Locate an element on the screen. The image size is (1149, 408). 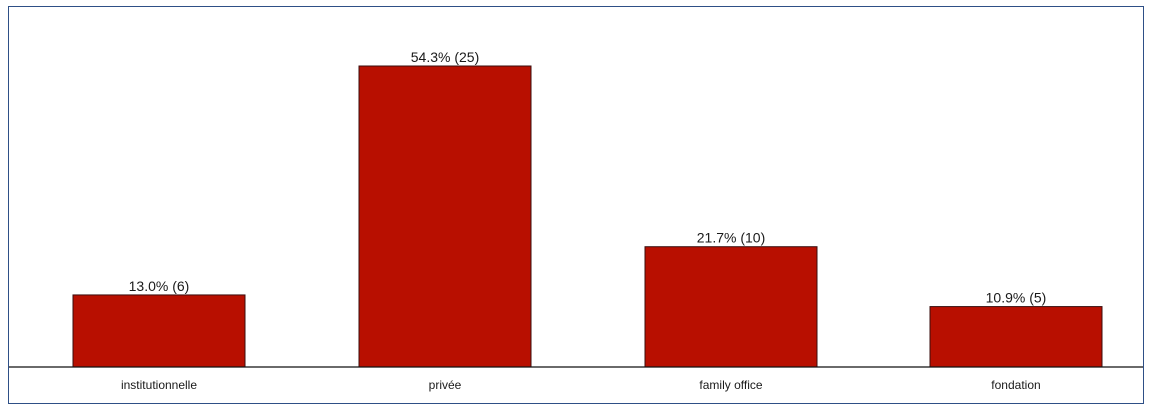
bar-family-office is located at coordinates (731, 307).